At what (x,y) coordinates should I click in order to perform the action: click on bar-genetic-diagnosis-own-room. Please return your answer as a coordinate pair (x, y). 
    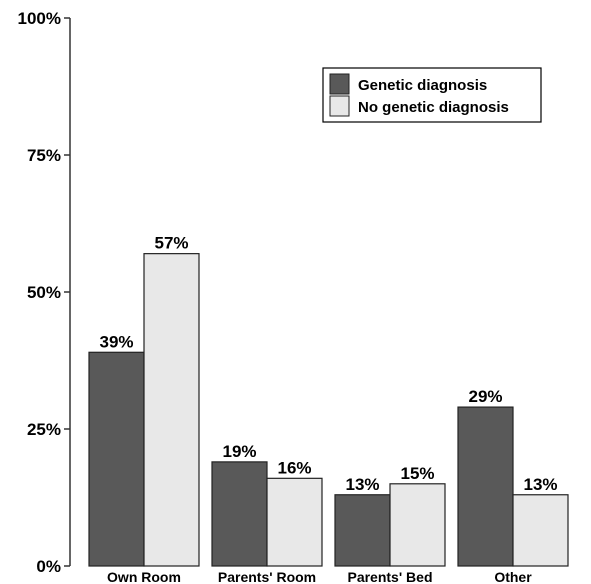
    Looking at the image, I should click on (116, 459).